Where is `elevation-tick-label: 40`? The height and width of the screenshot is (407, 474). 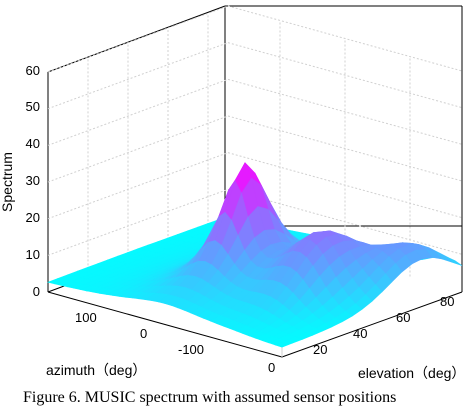 elevation-tick-label: 40 is located at coordinates (360, 333).